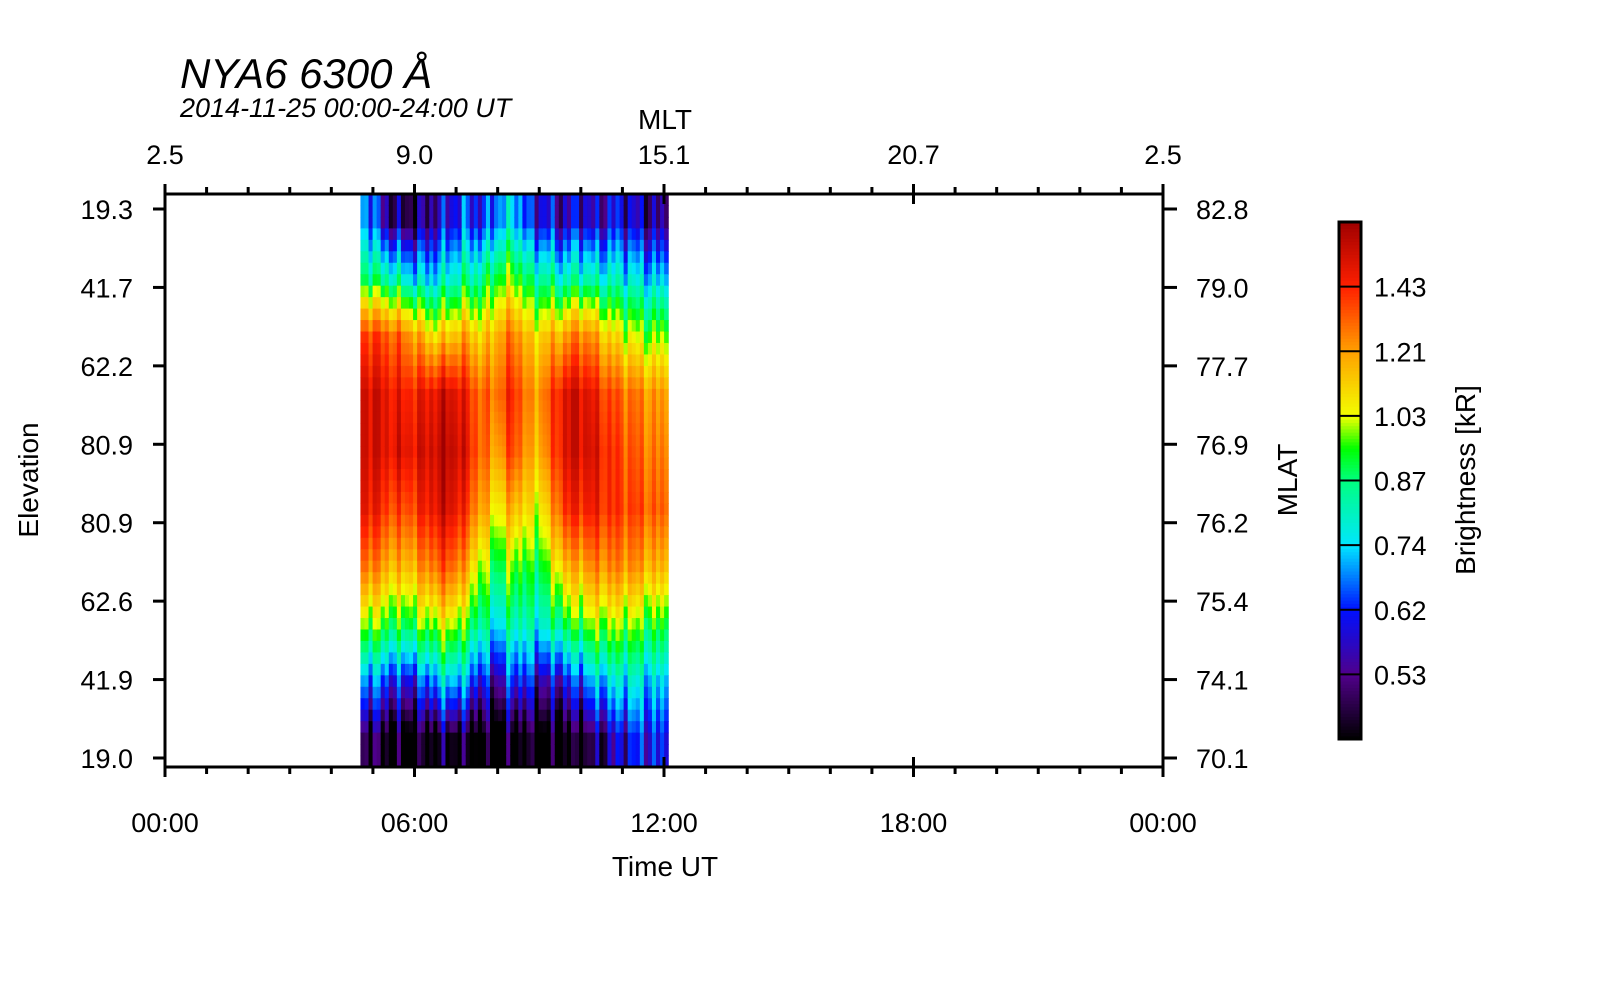 The image size is (1600, 1005). Describe the element at coordinates (165, 823) in the screenshot. I see `x-tick-label: 00:00` at that location.